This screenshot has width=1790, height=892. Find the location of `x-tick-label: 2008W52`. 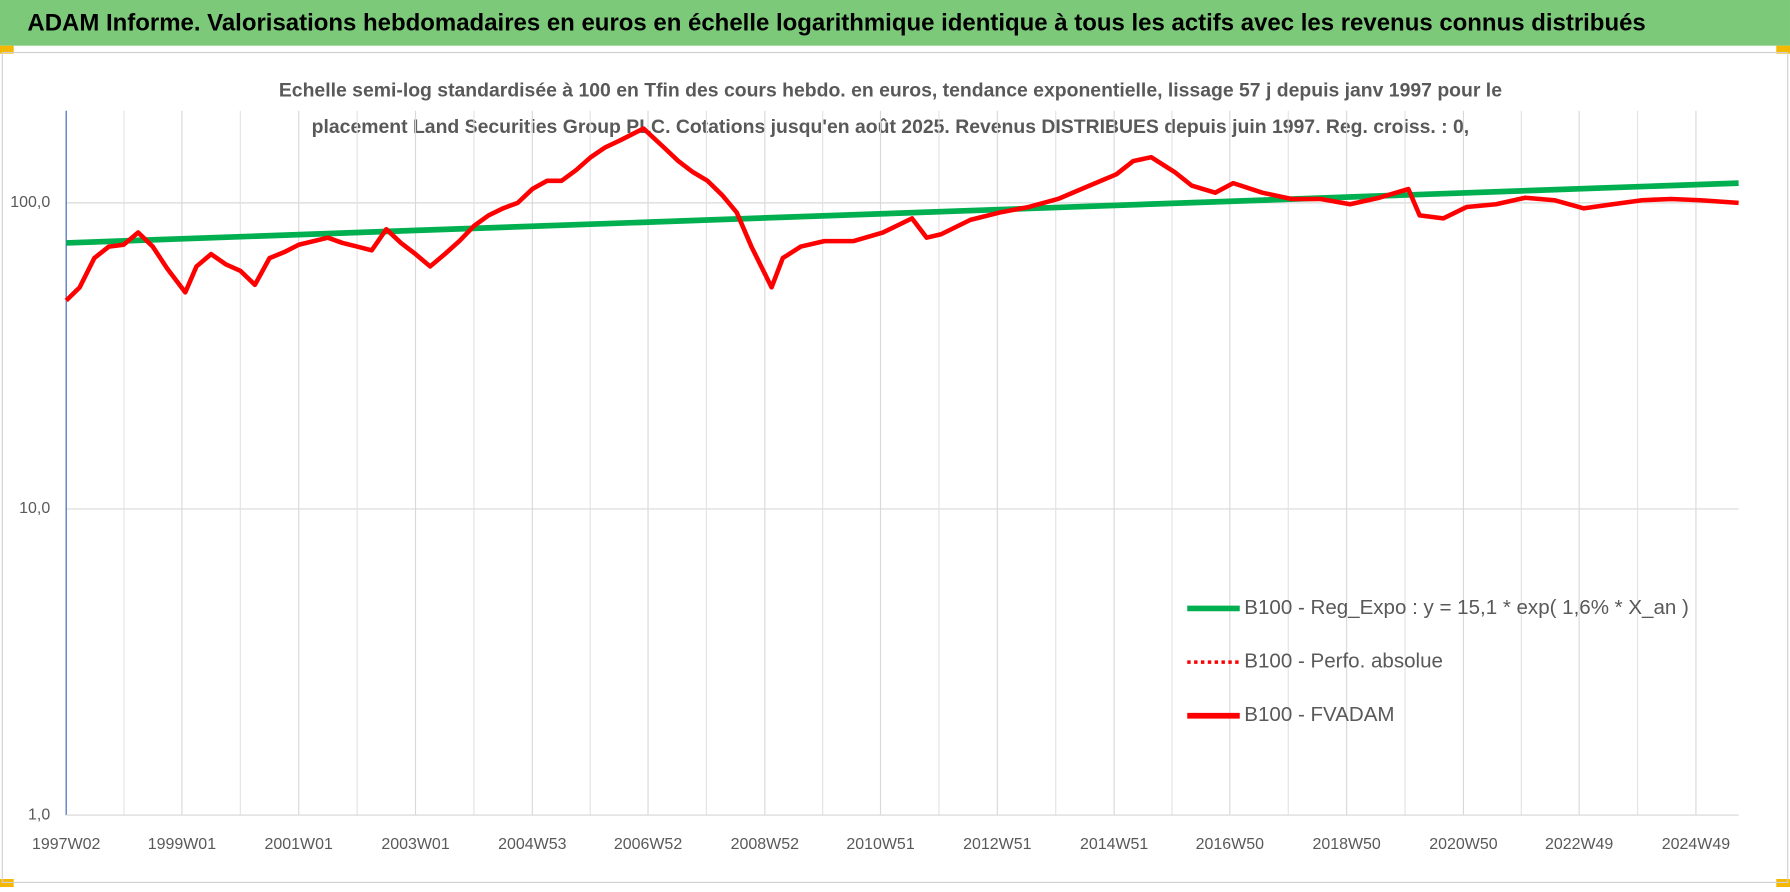

x-tick-label: 2008W52 is located at coordinates (765, 844).